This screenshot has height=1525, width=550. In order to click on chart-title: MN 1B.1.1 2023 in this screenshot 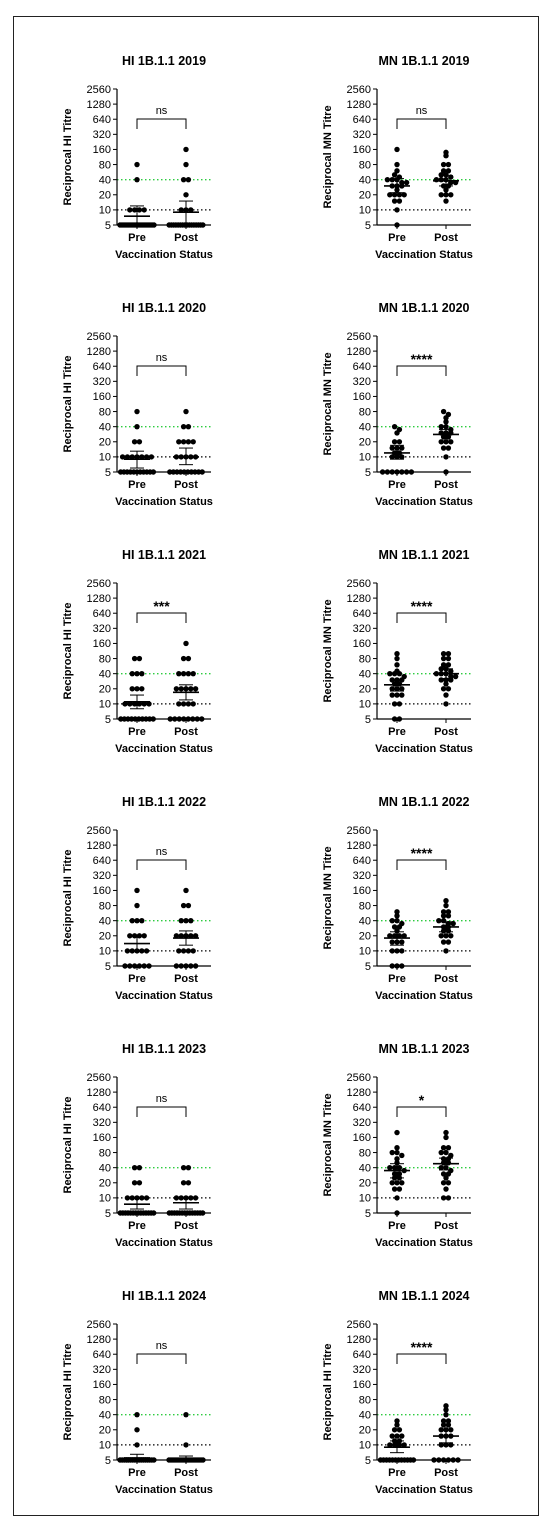, I will do `click(423, 1049)`.